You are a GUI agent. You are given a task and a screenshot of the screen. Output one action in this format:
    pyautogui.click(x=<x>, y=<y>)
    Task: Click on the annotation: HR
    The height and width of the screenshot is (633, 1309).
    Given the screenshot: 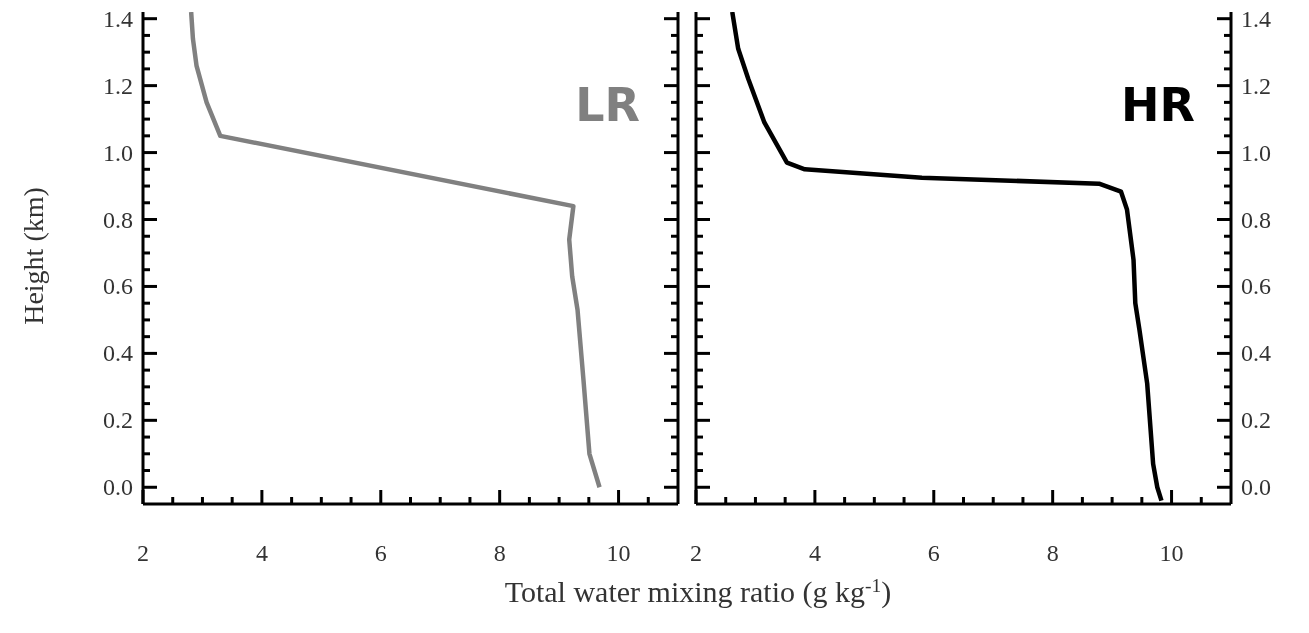 What is the action you would take?
    pyautogui.click(x=1158, y=105)
    